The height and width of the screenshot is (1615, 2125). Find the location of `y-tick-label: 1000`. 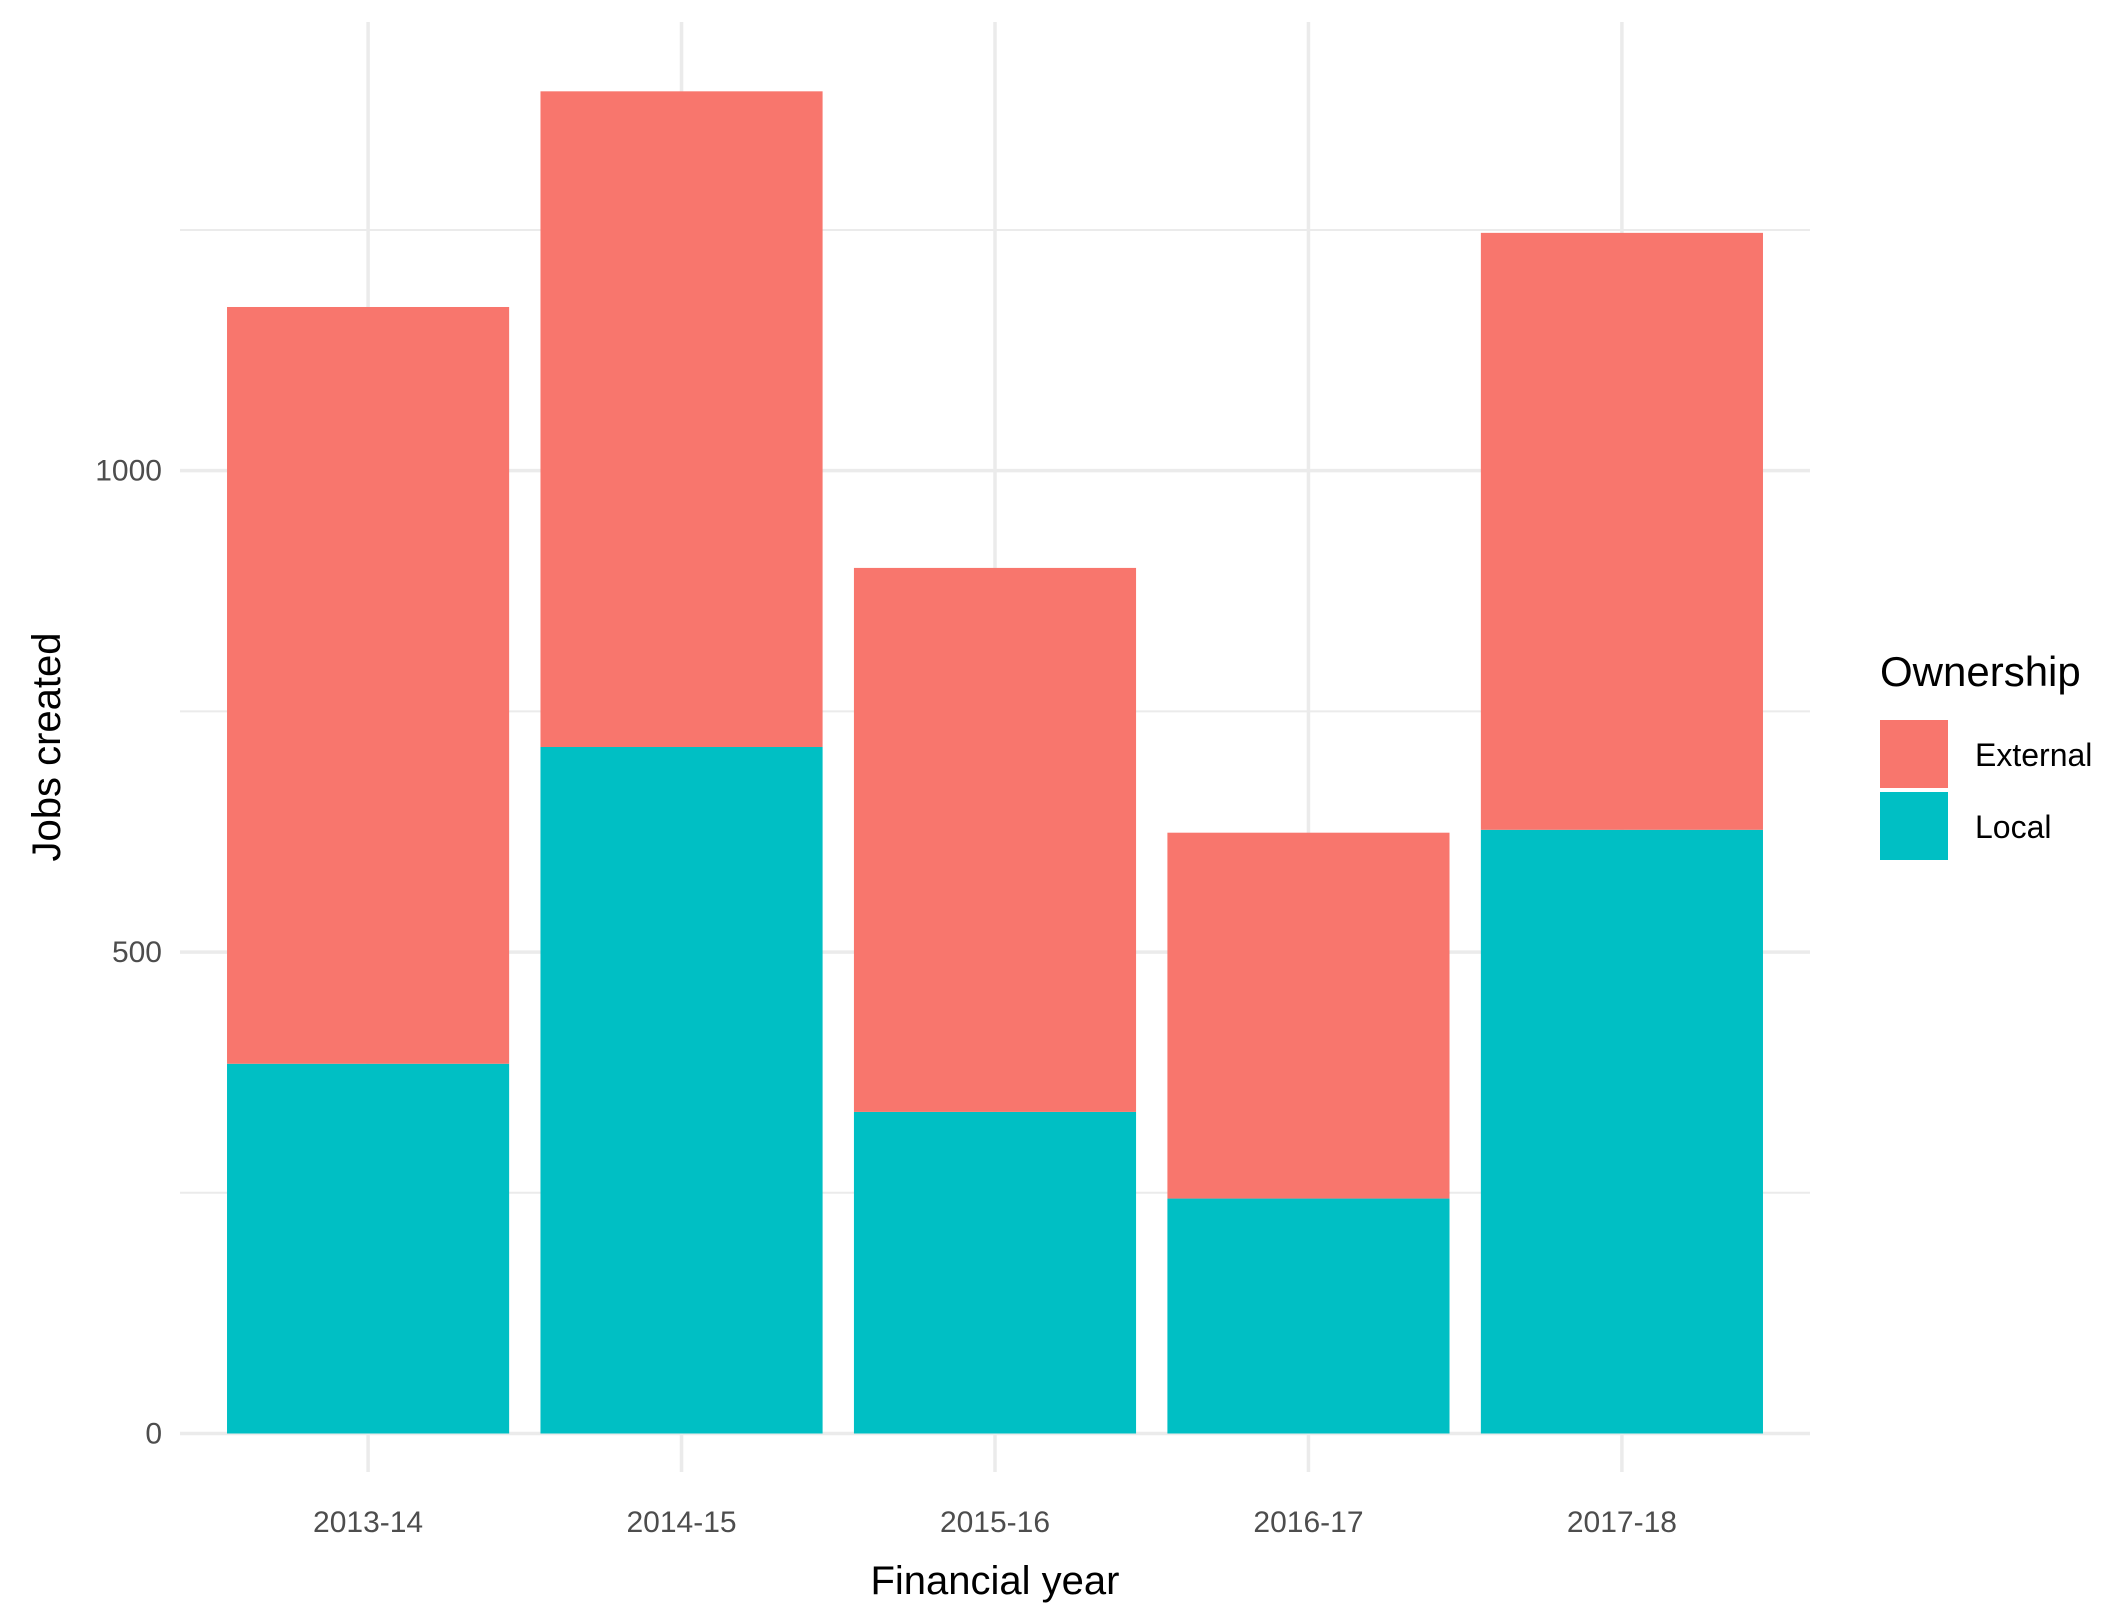

y-tick-label: 1000 is located at coordinates (128, 471).